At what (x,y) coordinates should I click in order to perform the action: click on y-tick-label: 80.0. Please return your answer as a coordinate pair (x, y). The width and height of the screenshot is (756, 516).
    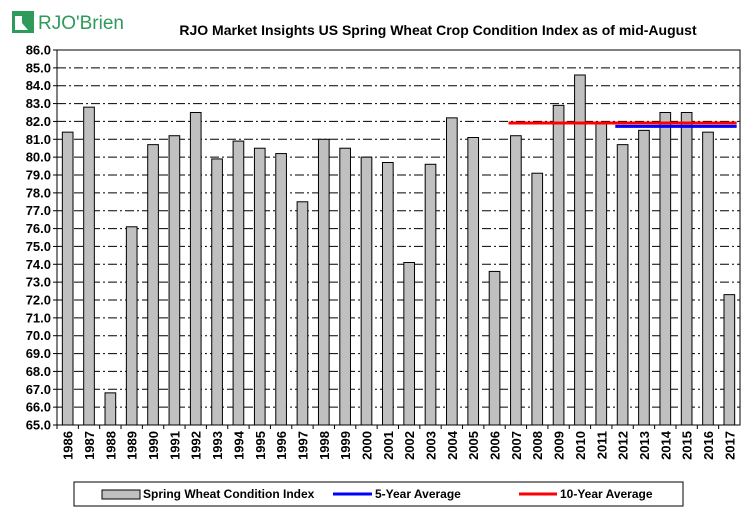
    Looking at the image, I should click on (38, 157).